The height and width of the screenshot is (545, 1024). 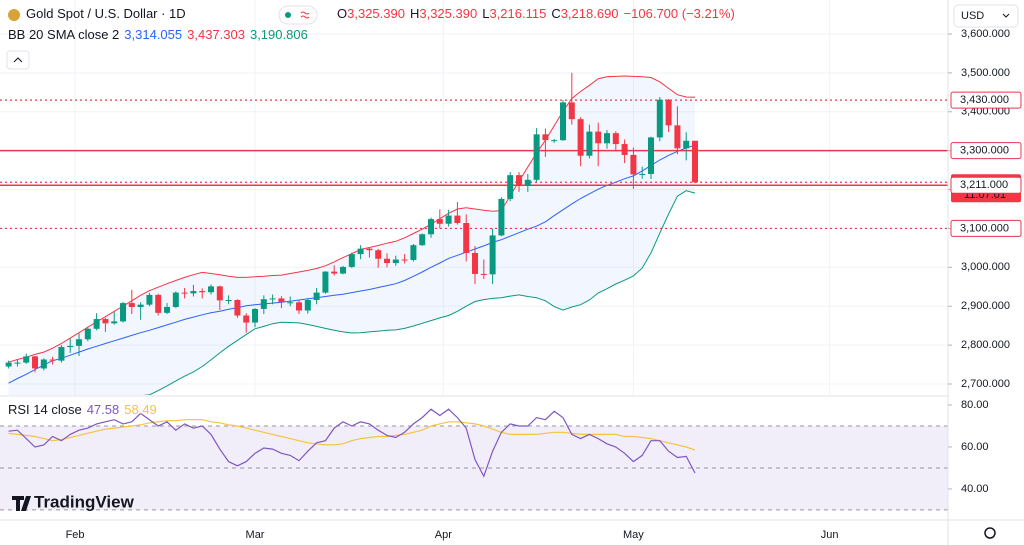 I want to click on ohlc-key: C, so click(x=555, y=13).